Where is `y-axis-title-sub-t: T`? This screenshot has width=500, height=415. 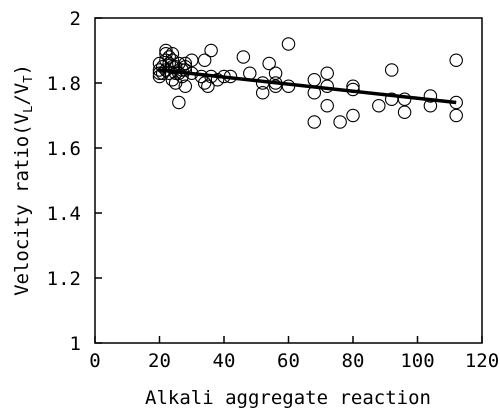 y-axis-title-sub-t: T is located at coordinates (28, 79).